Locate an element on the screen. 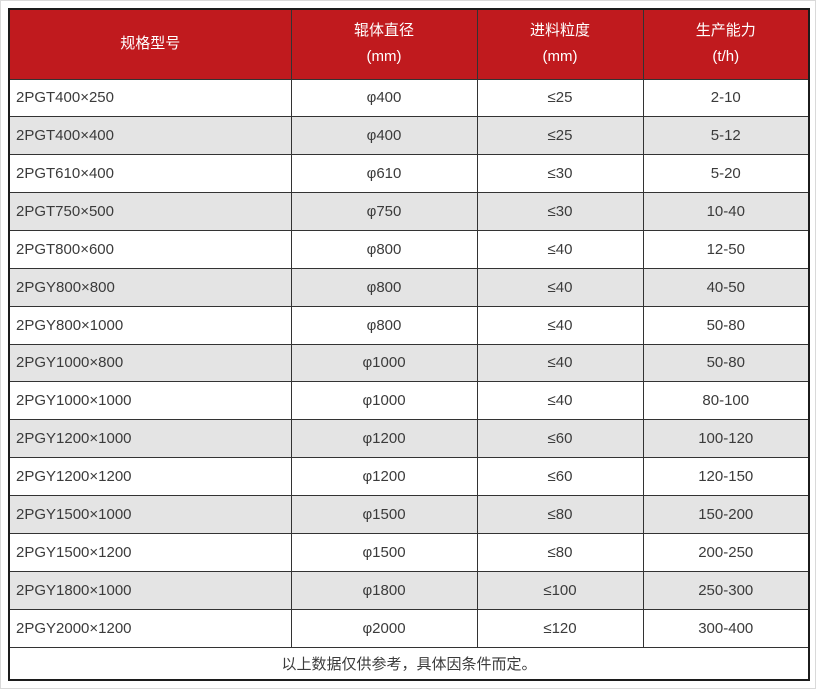  cell-model: 2PGY1200×1000 is located at coordinates (150, 439).